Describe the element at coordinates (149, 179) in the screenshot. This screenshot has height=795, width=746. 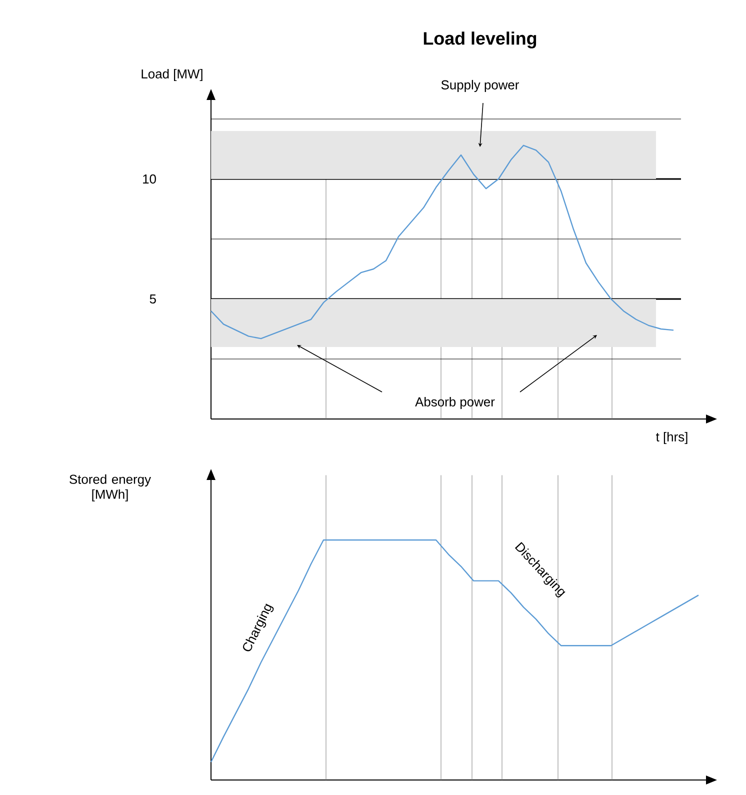
I see `y-tick-label: 10` at that location.